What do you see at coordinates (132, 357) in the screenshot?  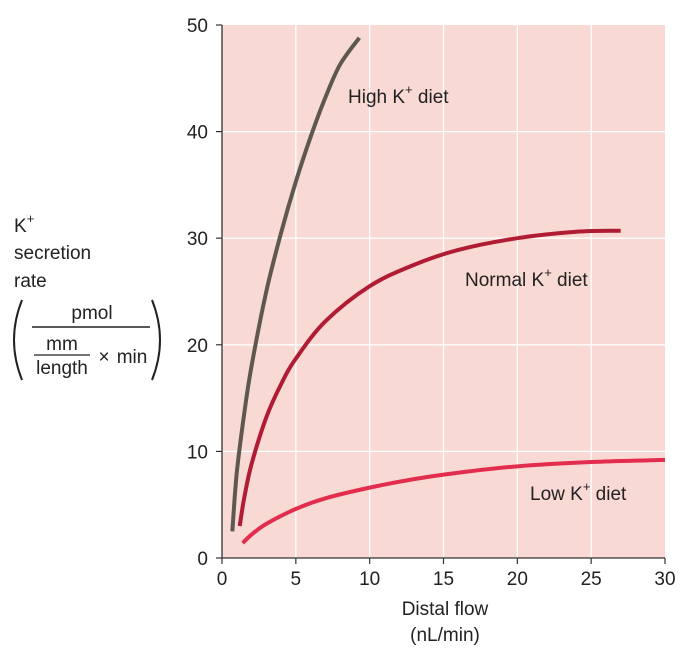 I see `y-unit-denominator-min: min` at bounding box center [132, 357].